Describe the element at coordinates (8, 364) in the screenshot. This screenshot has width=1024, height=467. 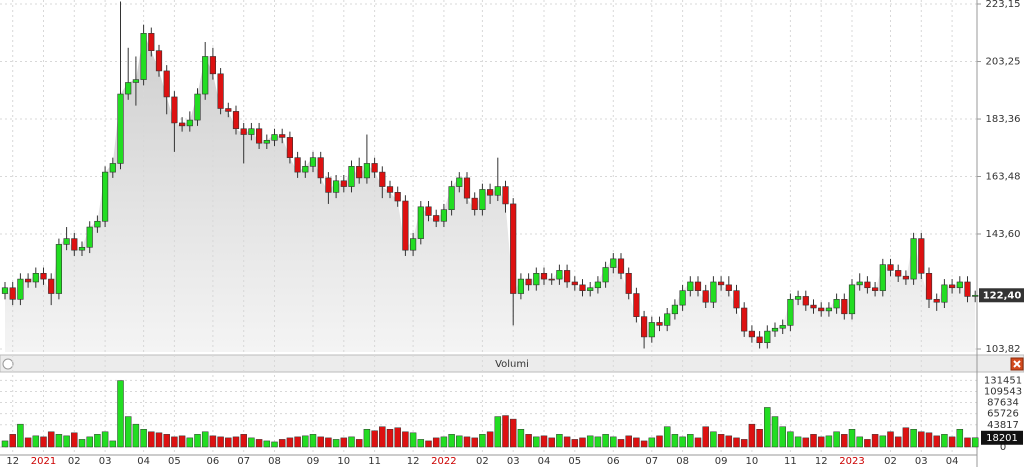
I see `panel-icon` at that location.